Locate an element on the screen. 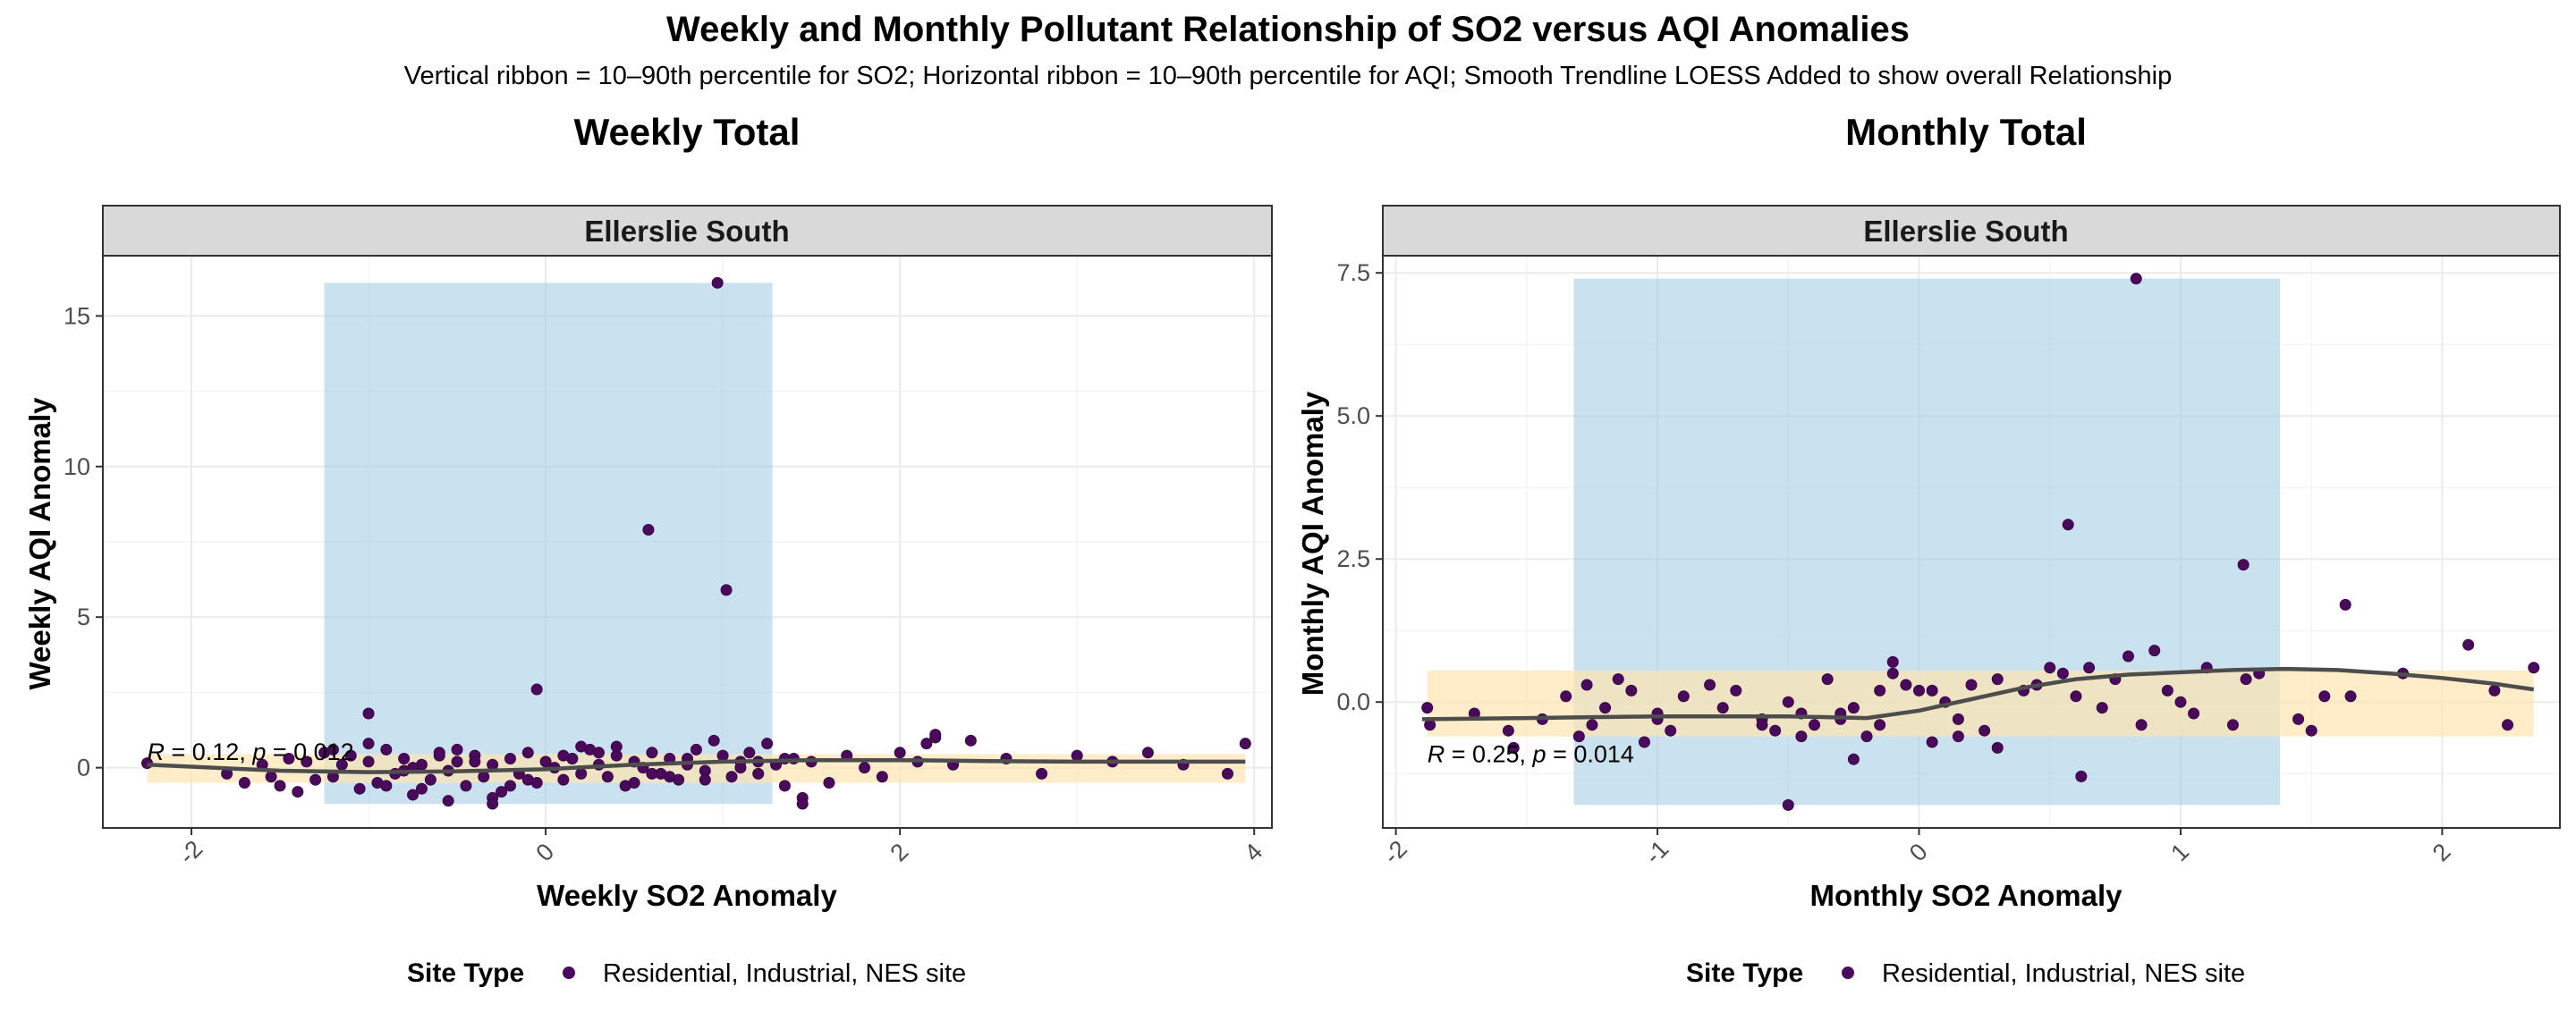 Image resolution: width=2576 pixels, height=1030 pixels. monthly-aqi-percentile-ribbon is located at coordinates (1980, 704).